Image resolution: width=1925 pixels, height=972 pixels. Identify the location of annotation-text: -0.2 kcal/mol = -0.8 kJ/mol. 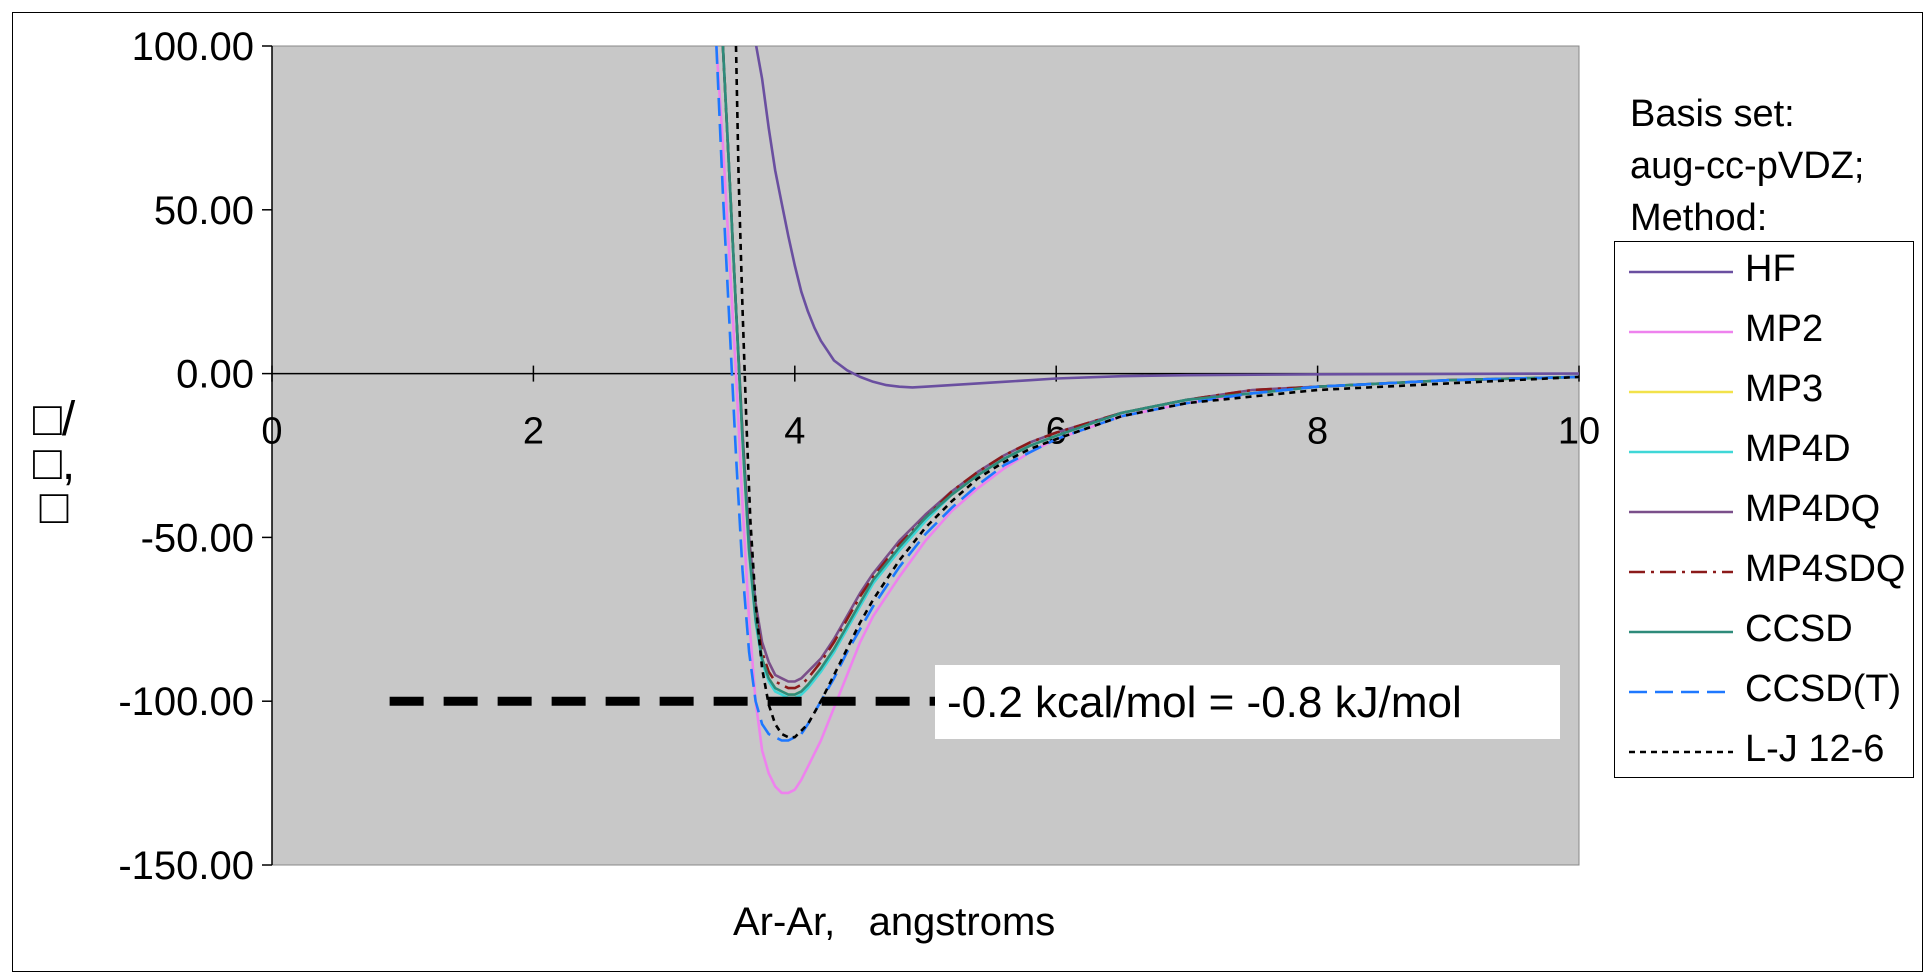
(1204, 702).